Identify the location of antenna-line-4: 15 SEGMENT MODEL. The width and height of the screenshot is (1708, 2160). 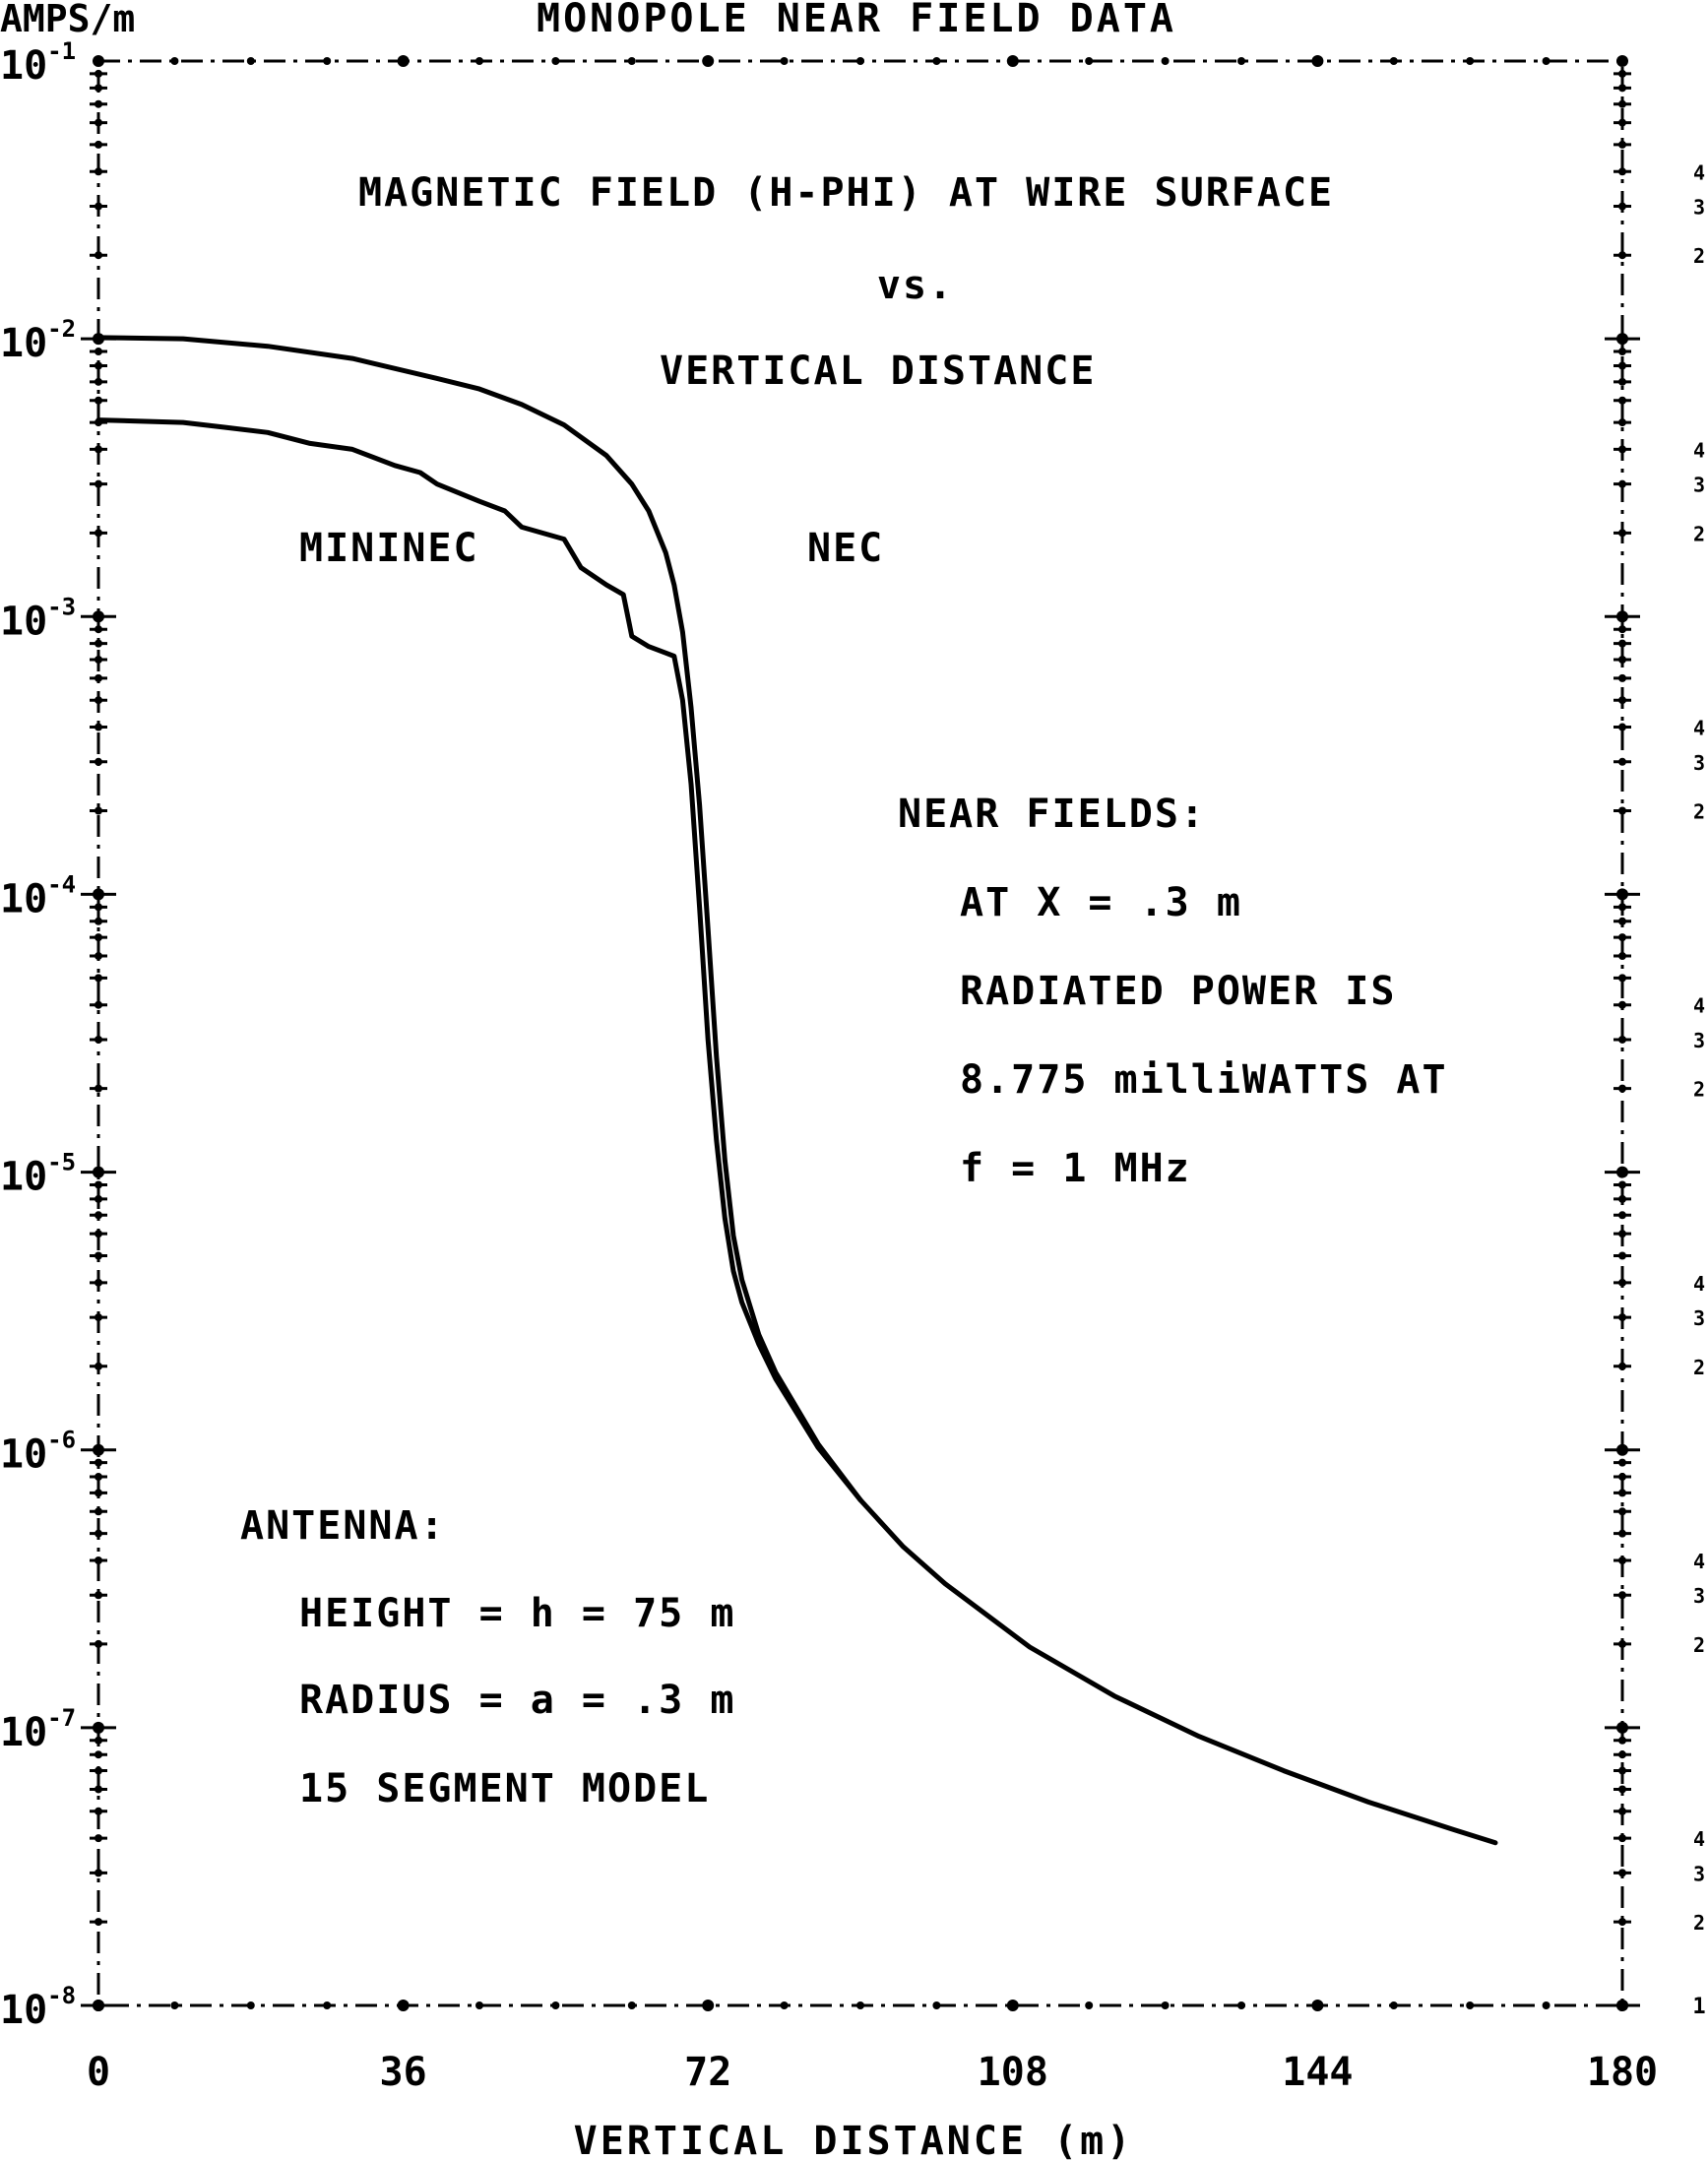
(504, 1788).